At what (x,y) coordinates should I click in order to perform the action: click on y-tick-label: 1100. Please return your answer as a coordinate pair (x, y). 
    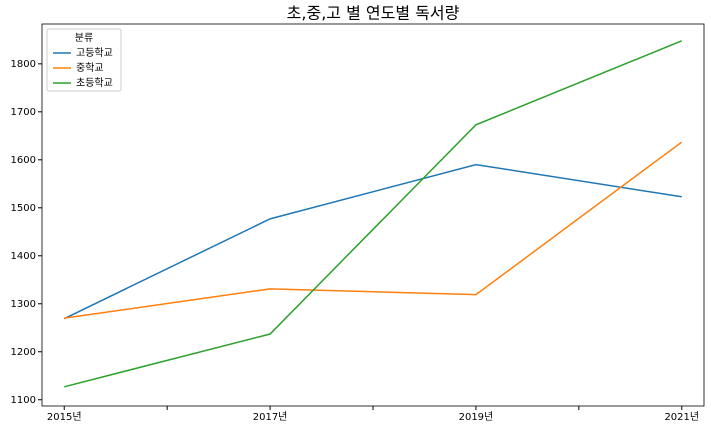
    Looking at the image, I should click on (23, 400).